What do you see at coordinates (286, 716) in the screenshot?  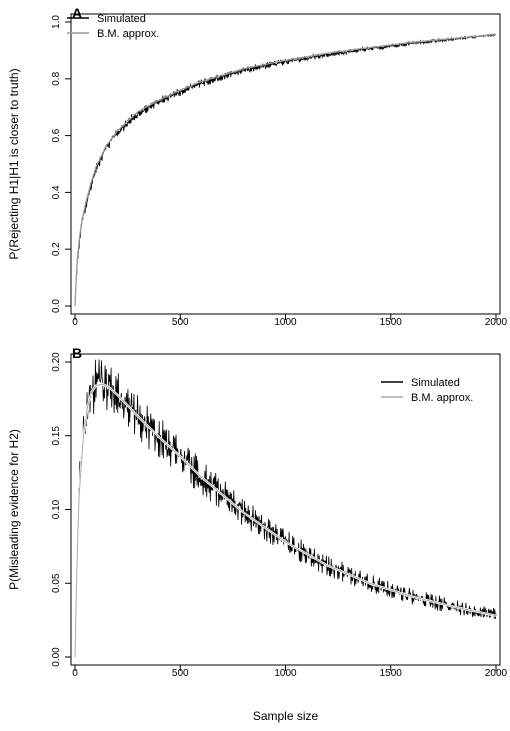 I see `x-axis-title: Sample size` at bounding box center [286, 716].